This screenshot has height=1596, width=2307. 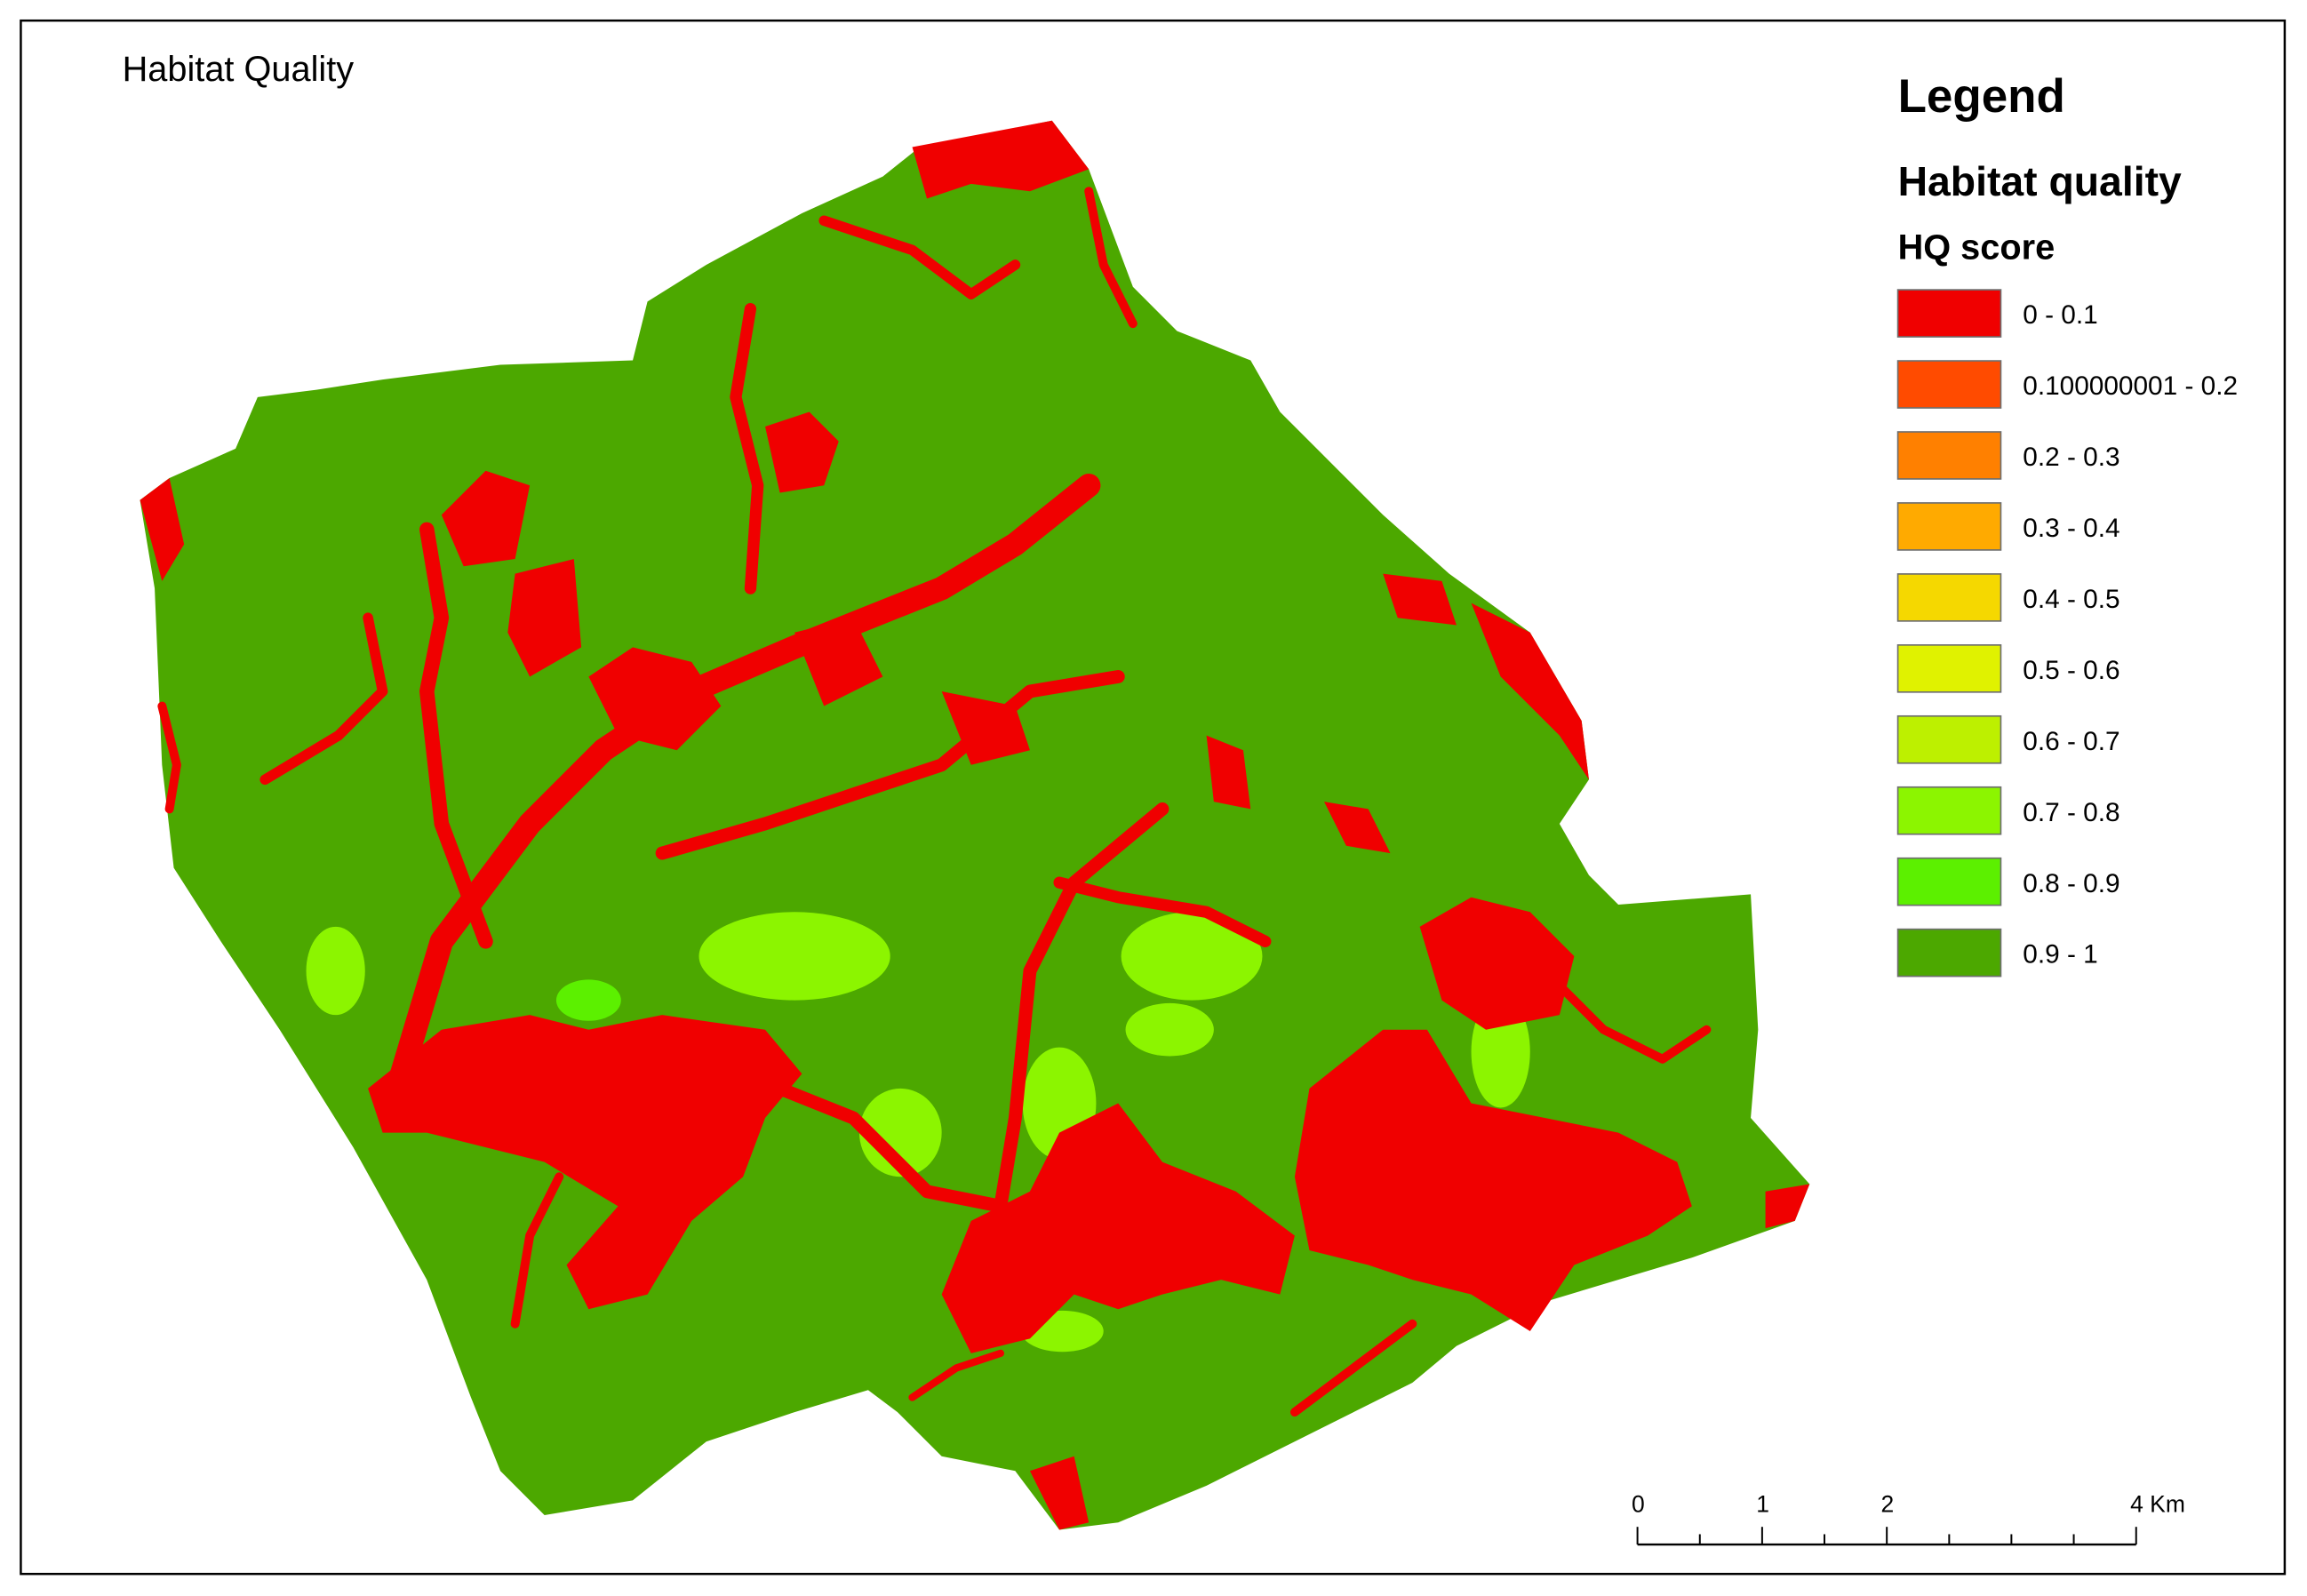 I want to click on legend-title: Legend, so click(x=1981, y=97).